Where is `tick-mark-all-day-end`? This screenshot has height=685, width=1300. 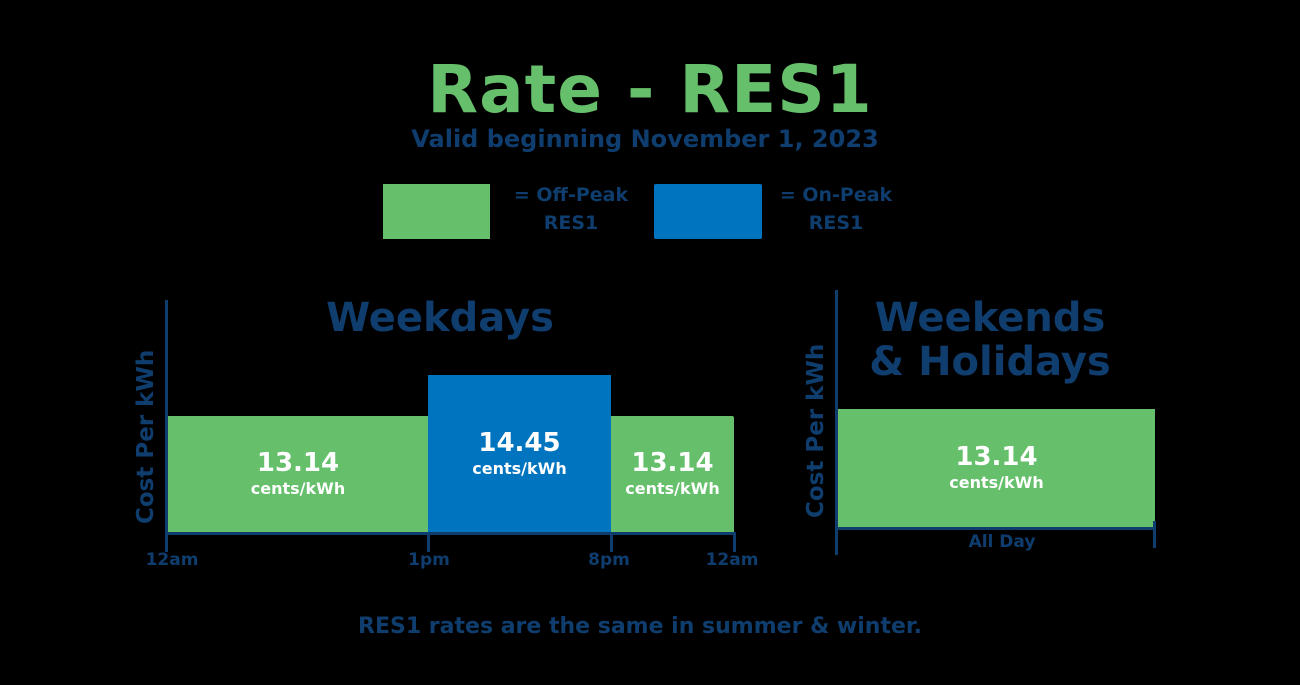
tick-mark-all-day-end is located at coordinates (1154, 534).